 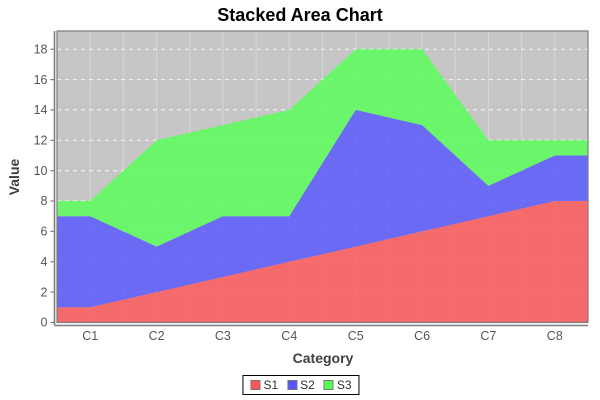 I want to click on x-category-label: C7, so click(x=488, y=336).